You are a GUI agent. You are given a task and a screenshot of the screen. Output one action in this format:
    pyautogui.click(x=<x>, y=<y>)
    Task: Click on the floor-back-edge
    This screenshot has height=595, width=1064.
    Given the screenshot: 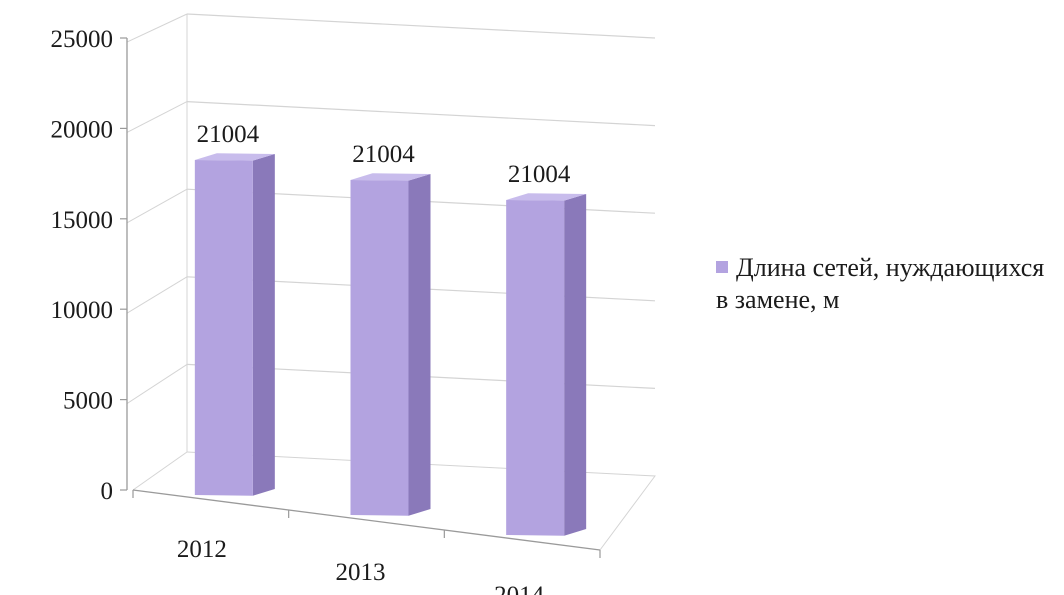 What is the action you would take?
    pyautogui.click(x=421, y=501)
    